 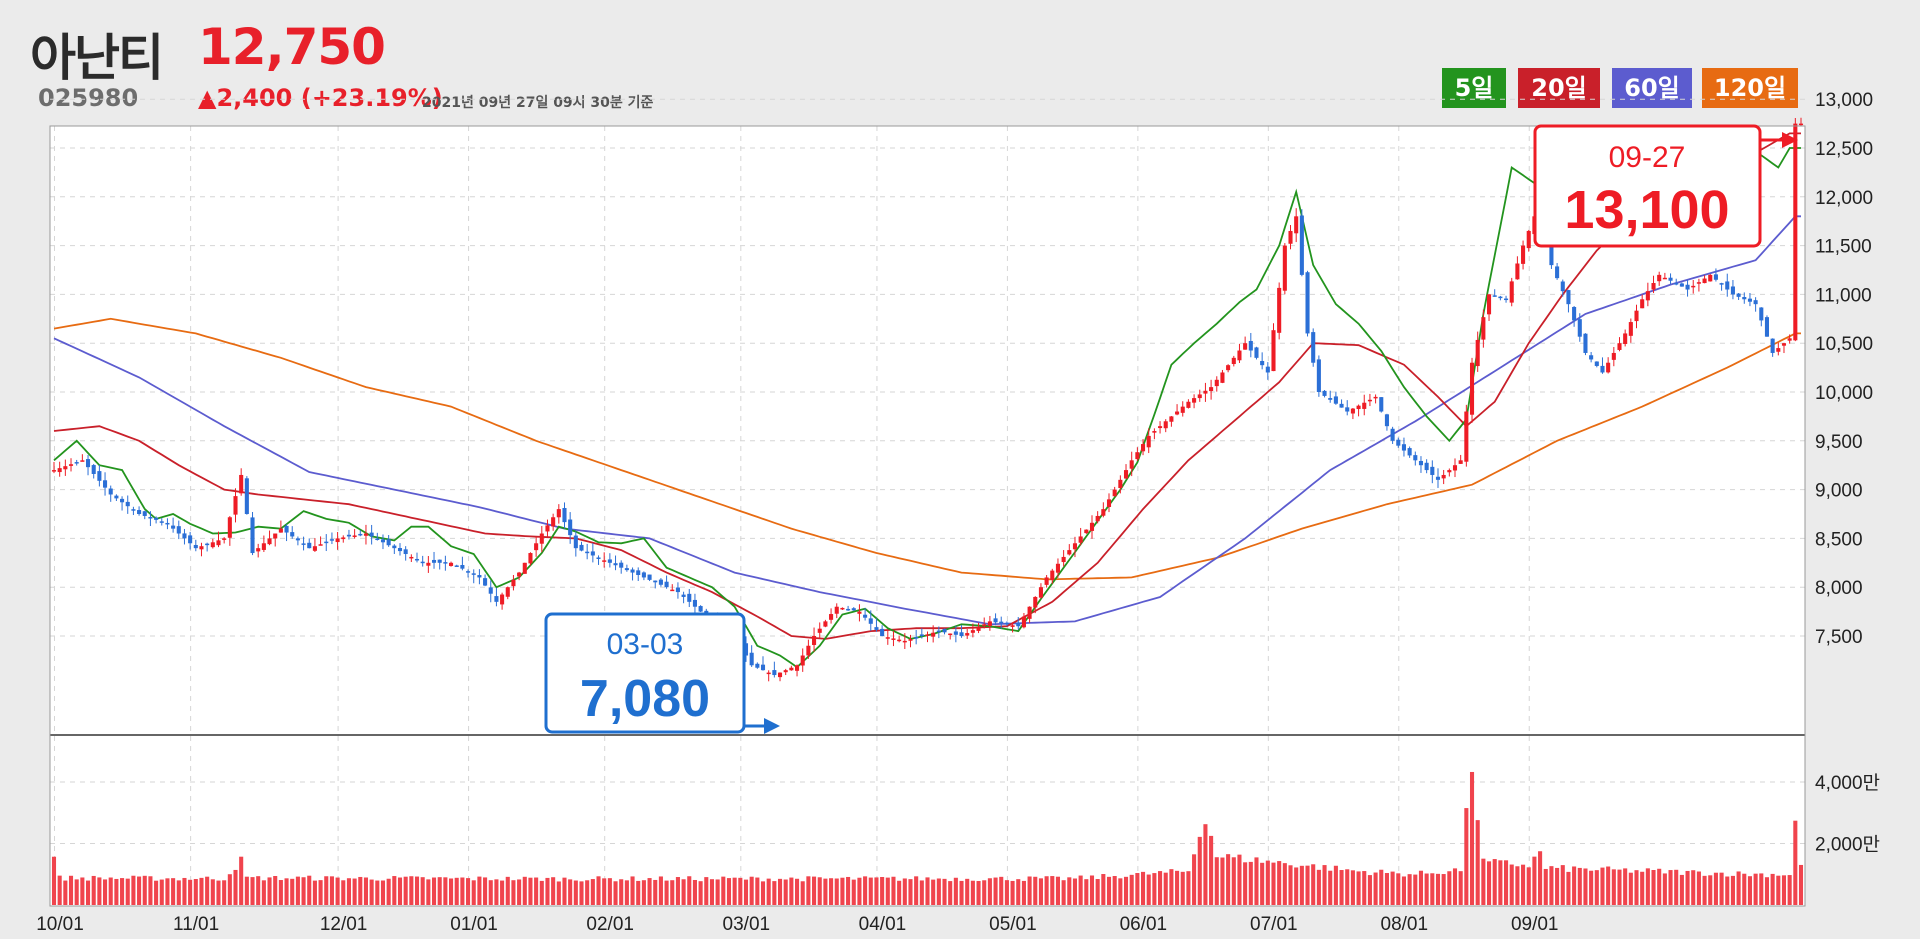 What do you see at coordinates (60, 924) in the screenshot?
I see `date-tick-label: 10/01` at bounding box center [60, 924].